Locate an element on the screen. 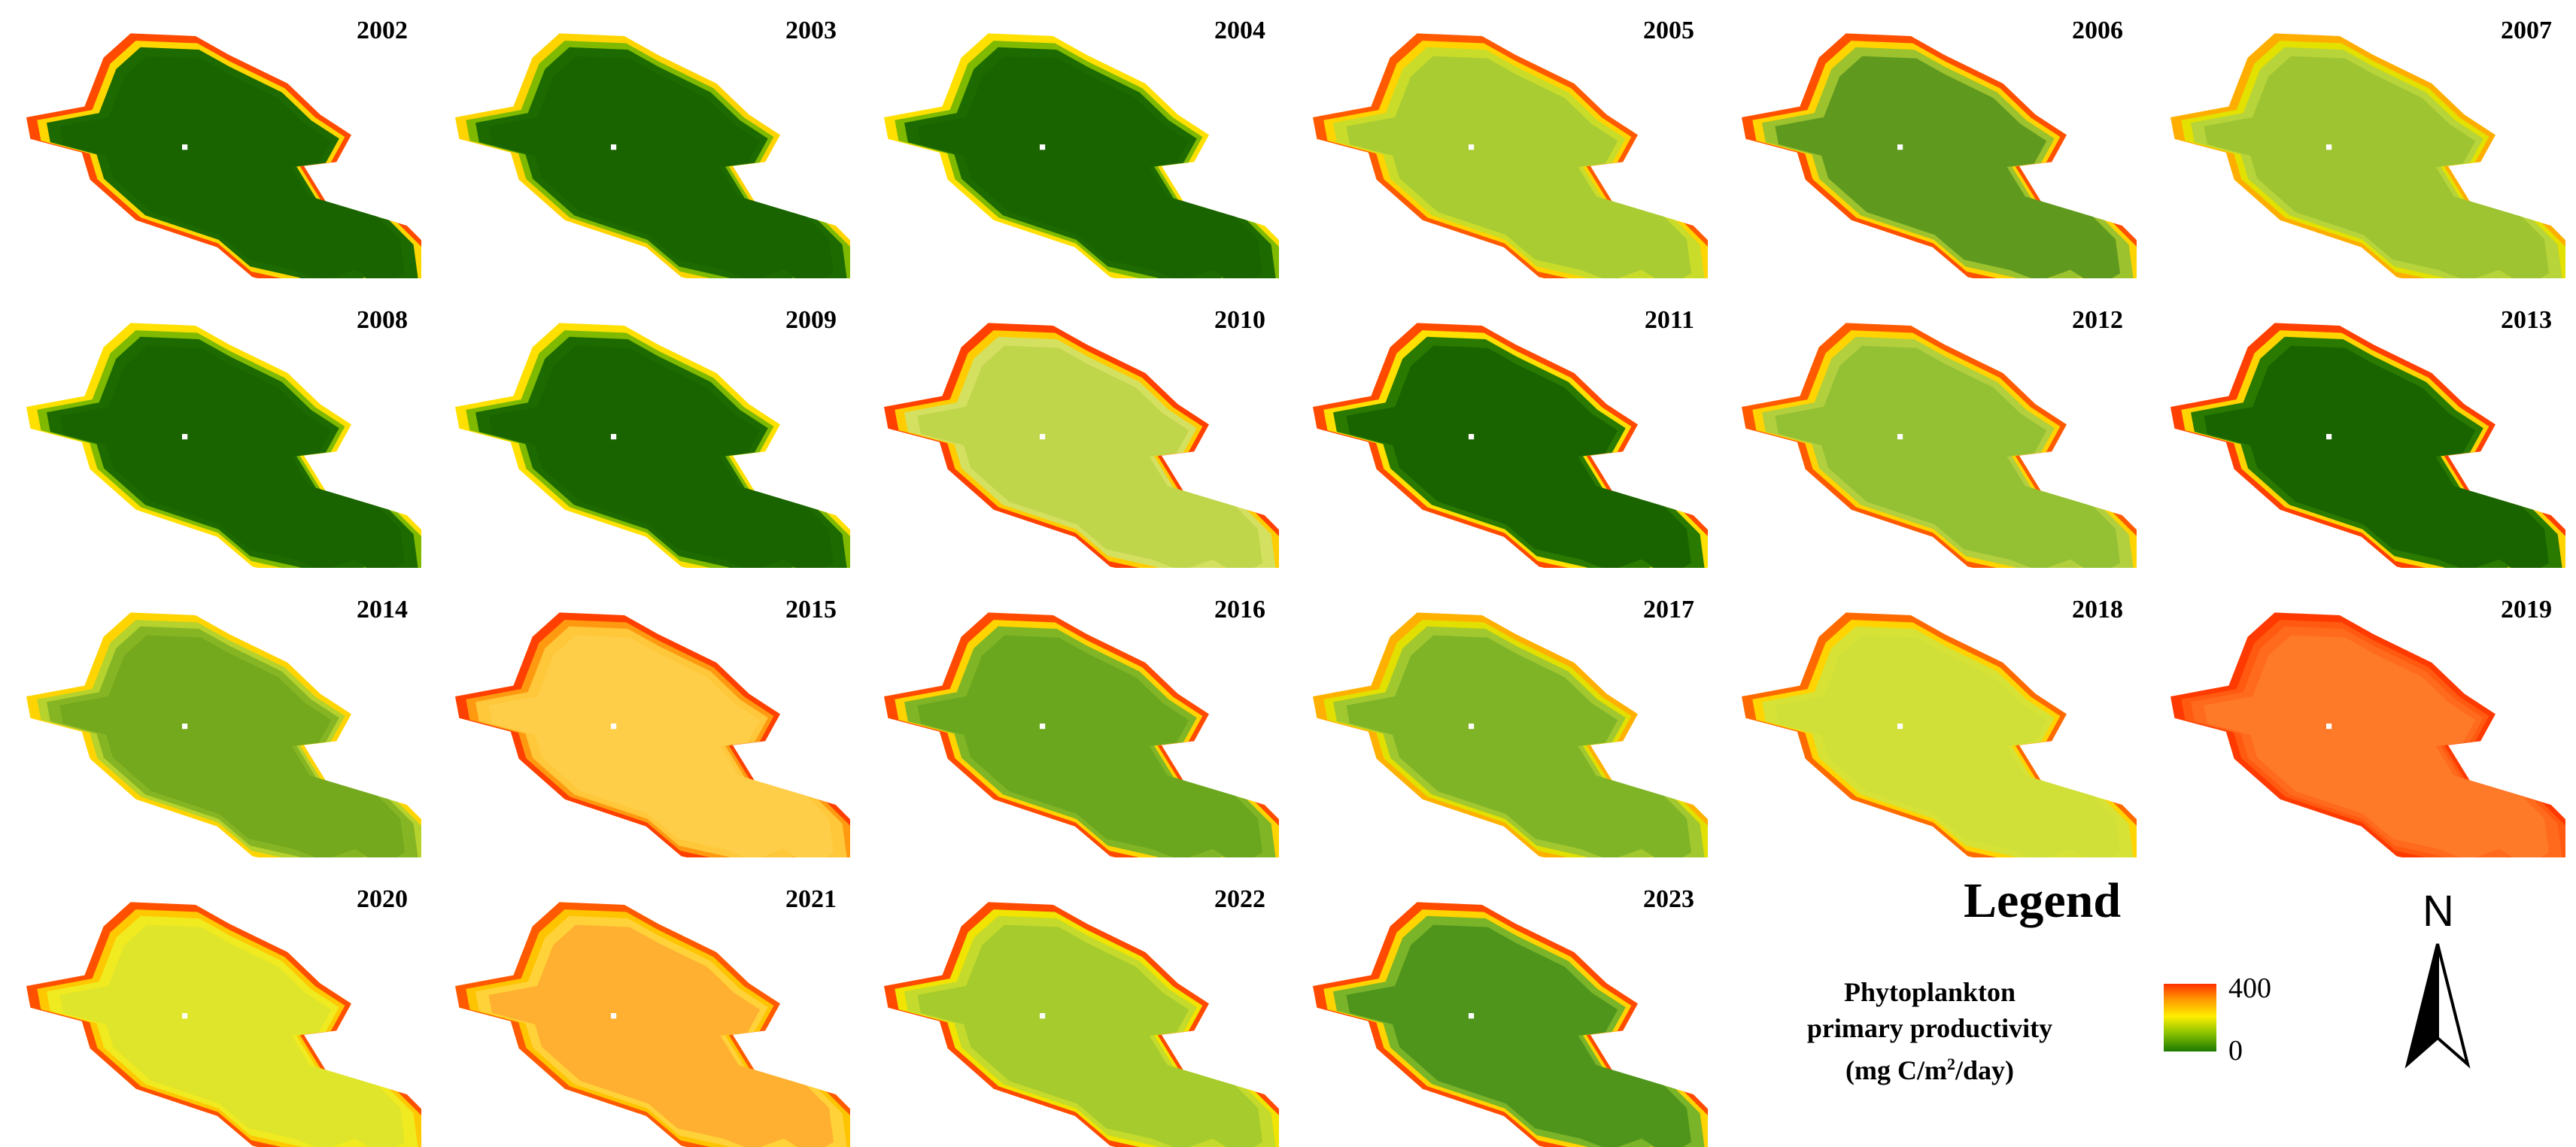  map-panel-2002: 2002 is located at coordinates (210, 139).